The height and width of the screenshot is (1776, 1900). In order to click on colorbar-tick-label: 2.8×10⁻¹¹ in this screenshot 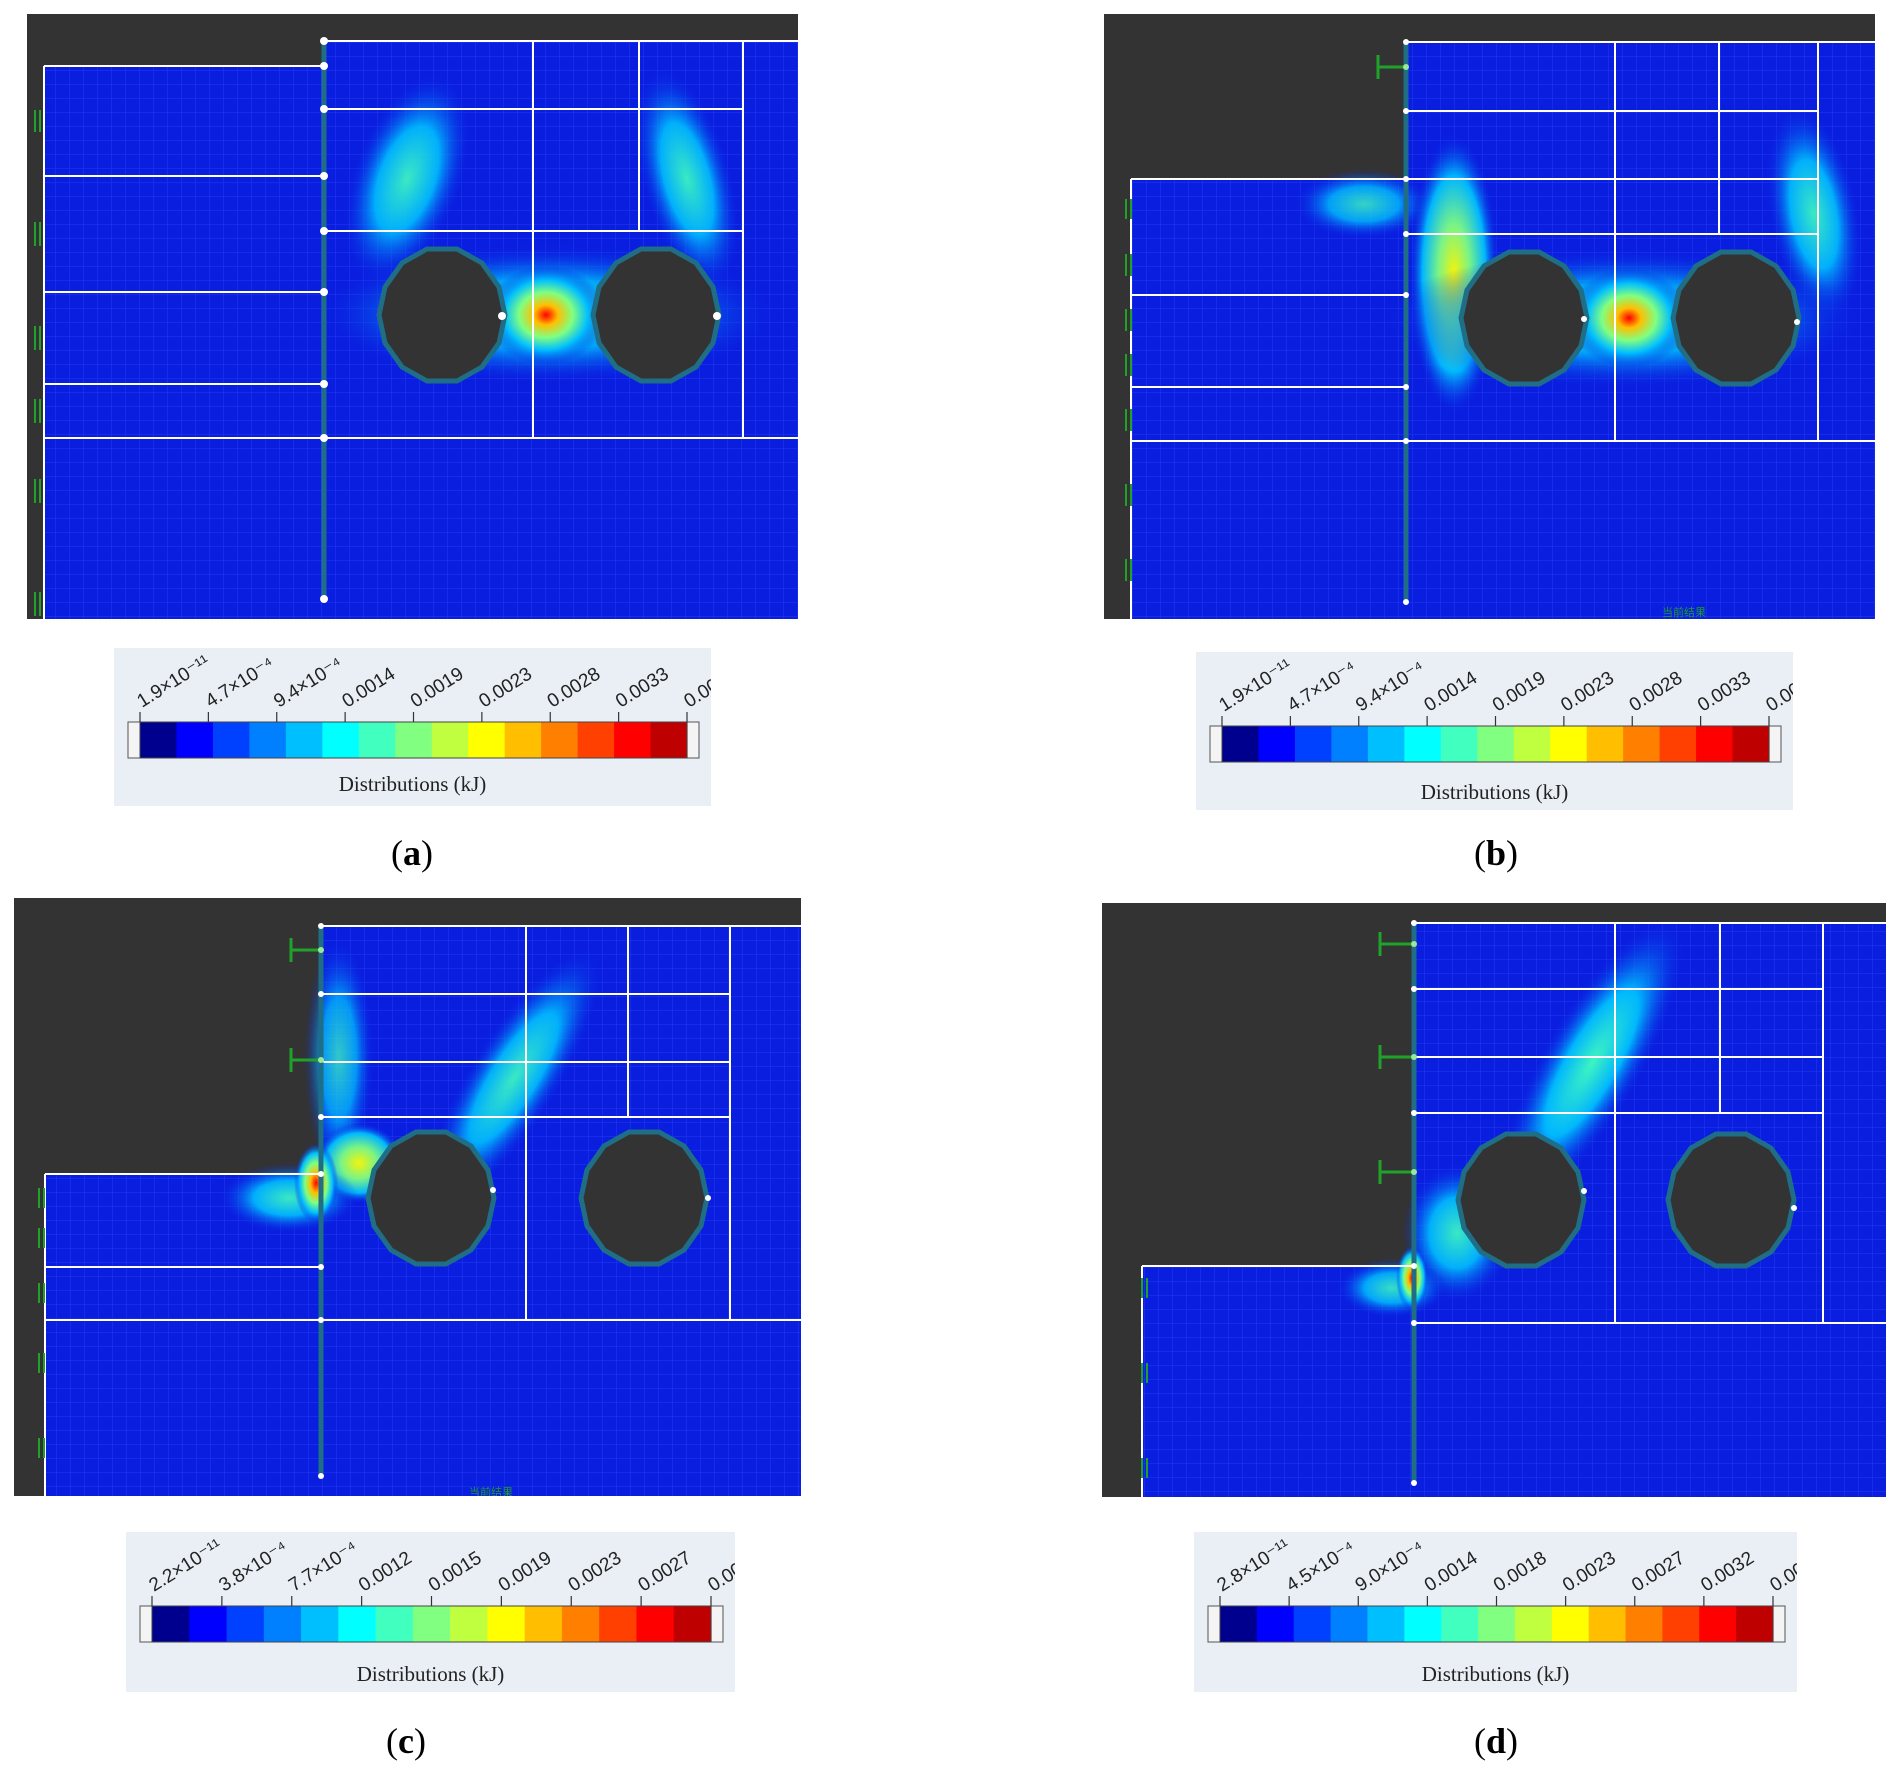, I will do `click(1254, 1565)`.